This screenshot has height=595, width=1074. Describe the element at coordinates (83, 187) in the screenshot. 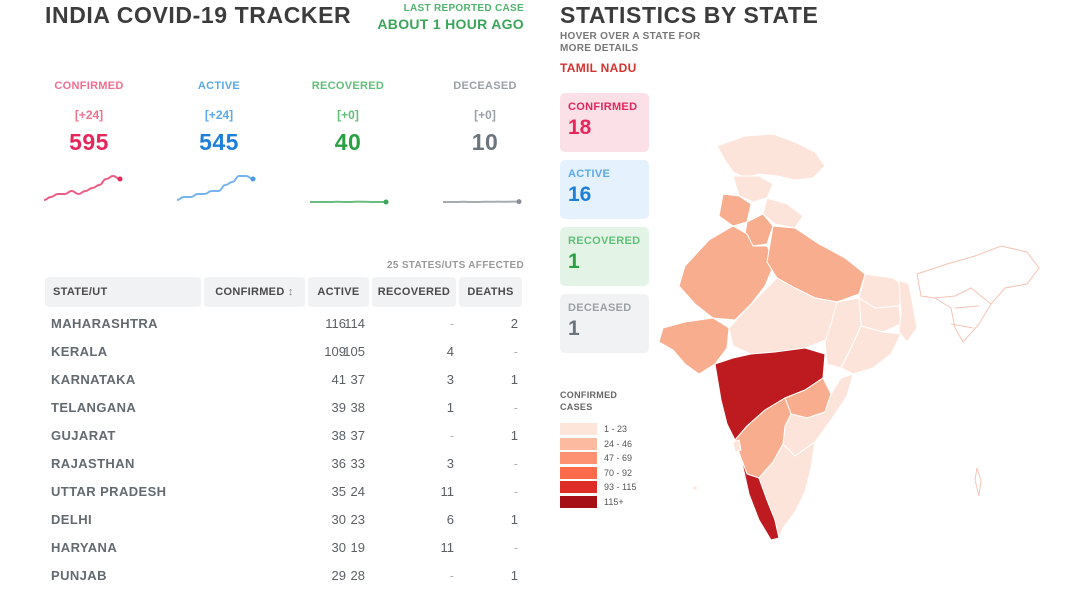

I see `sparkline-confirmed` at that location.